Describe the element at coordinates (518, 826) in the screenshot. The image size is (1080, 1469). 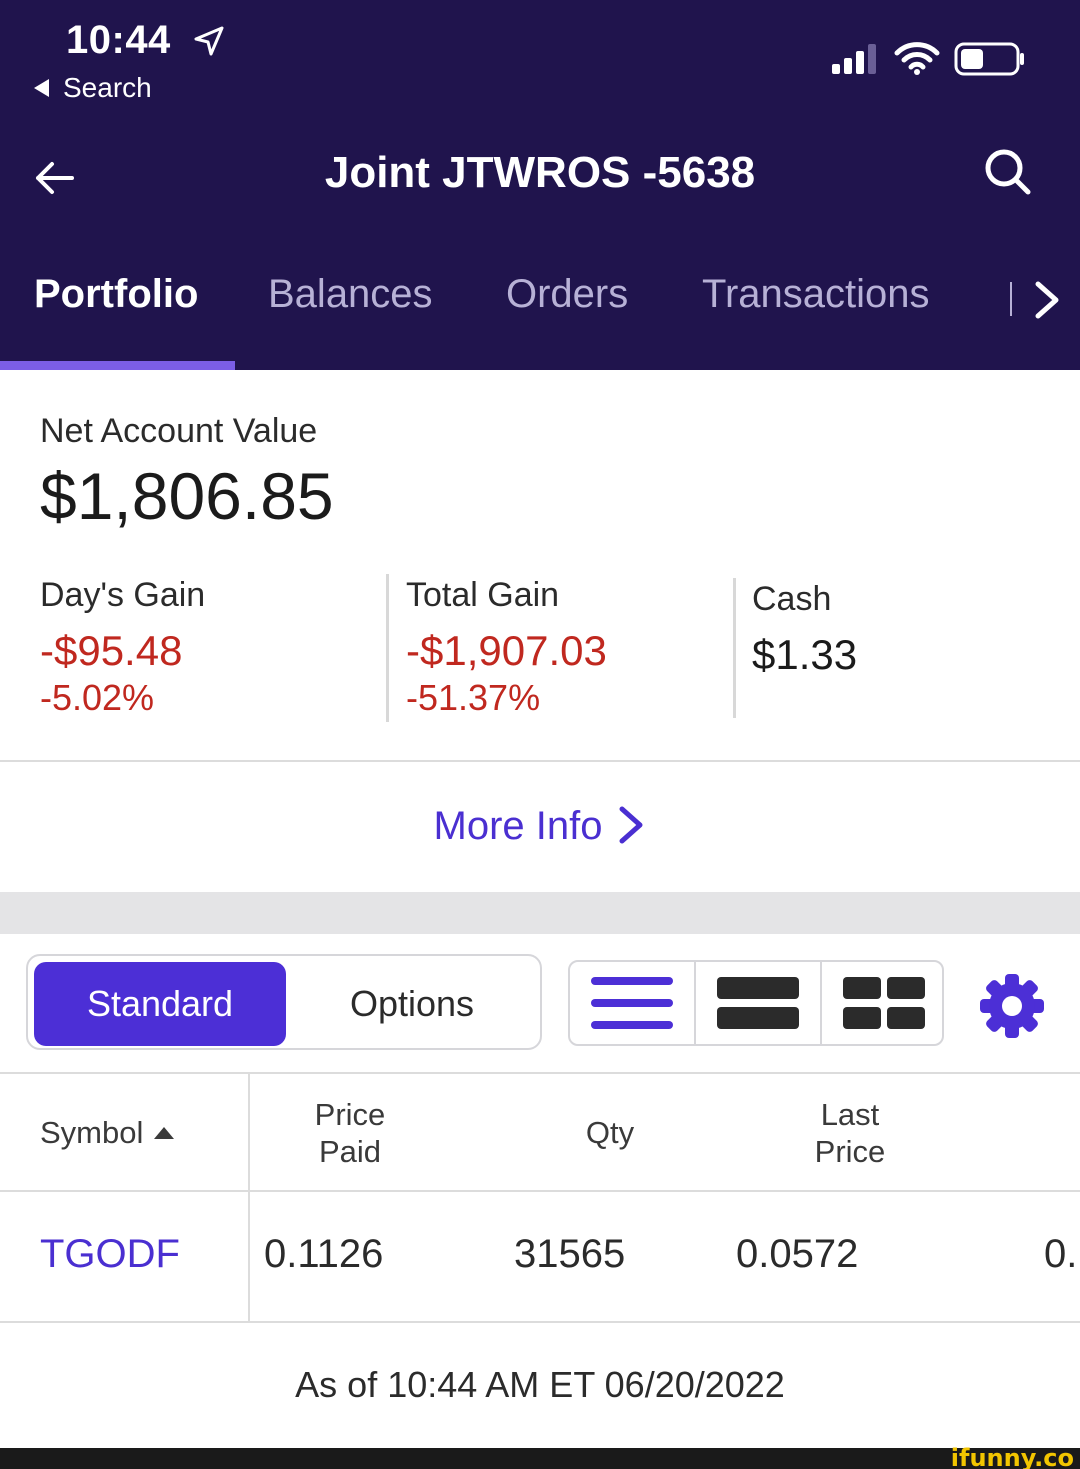
I see `more-info-label: More Info` at that location.